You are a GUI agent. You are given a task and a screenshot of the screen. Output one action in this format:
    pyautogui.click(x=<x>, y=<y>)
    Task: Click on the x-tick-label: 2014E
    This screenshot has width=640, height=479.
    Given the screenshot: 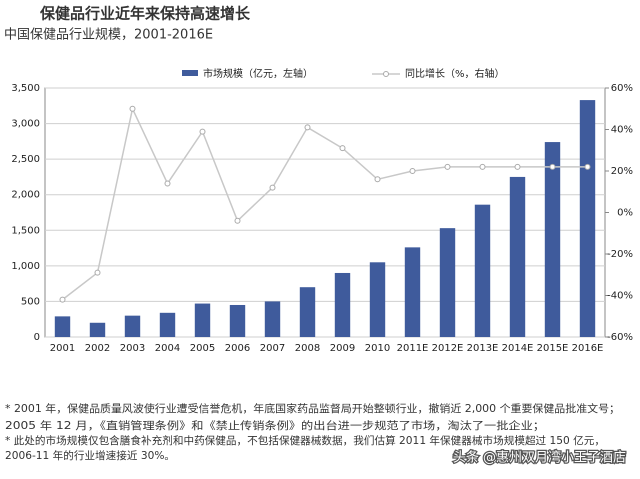 What is the action you would take?
    pyautogui.click(x=518, y=348)
    